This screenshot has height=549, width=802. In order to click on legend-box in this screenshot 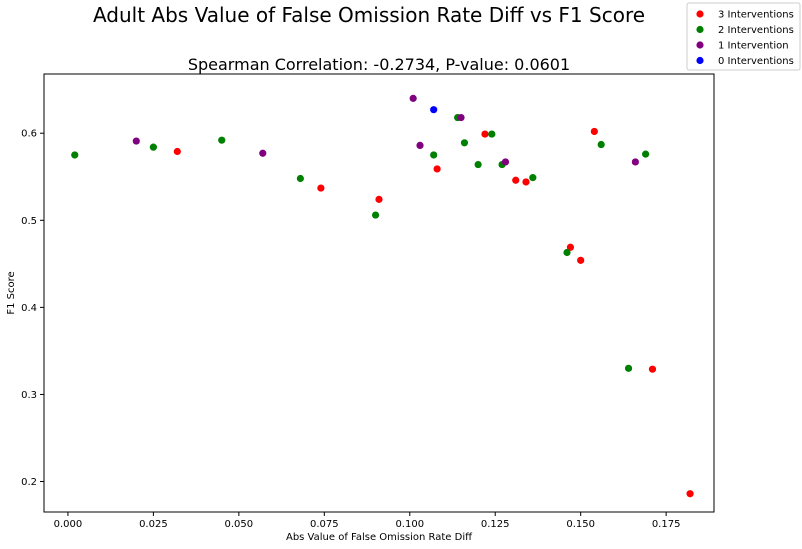, I will do `click(743, 36)`.